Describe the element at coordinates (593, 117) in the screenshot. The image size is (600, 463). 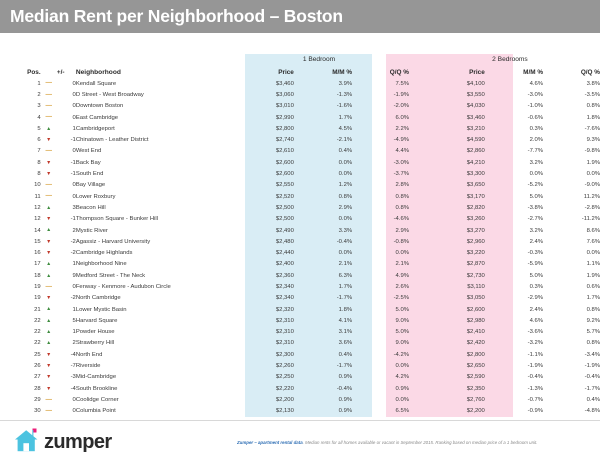
I see `cell-qq-2br: 1.8%` at that location.